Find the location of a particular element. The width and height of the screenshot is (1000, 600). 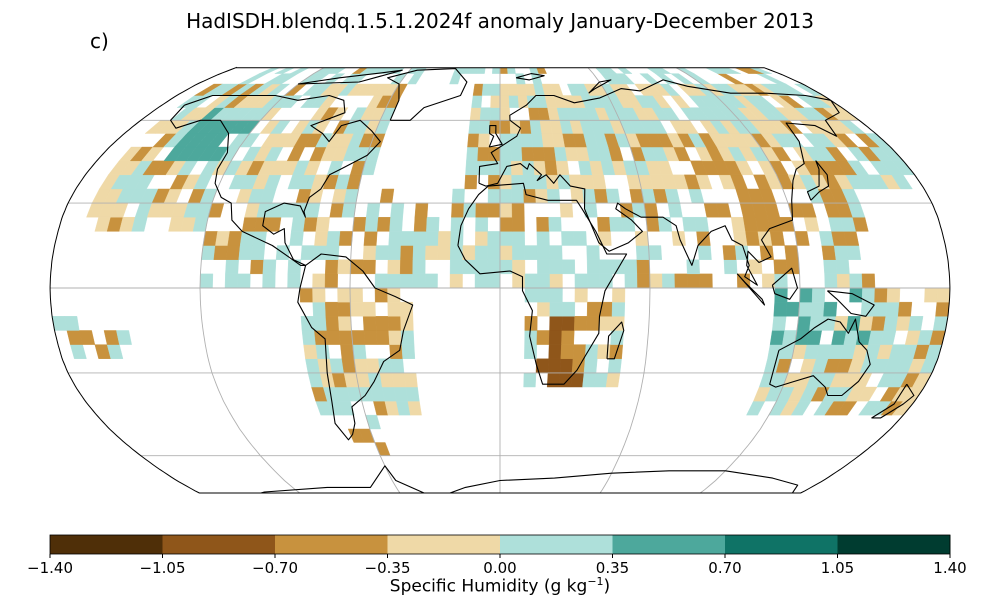

colorbar-tick-label: −0.35 is located at coordinates (387, 568).